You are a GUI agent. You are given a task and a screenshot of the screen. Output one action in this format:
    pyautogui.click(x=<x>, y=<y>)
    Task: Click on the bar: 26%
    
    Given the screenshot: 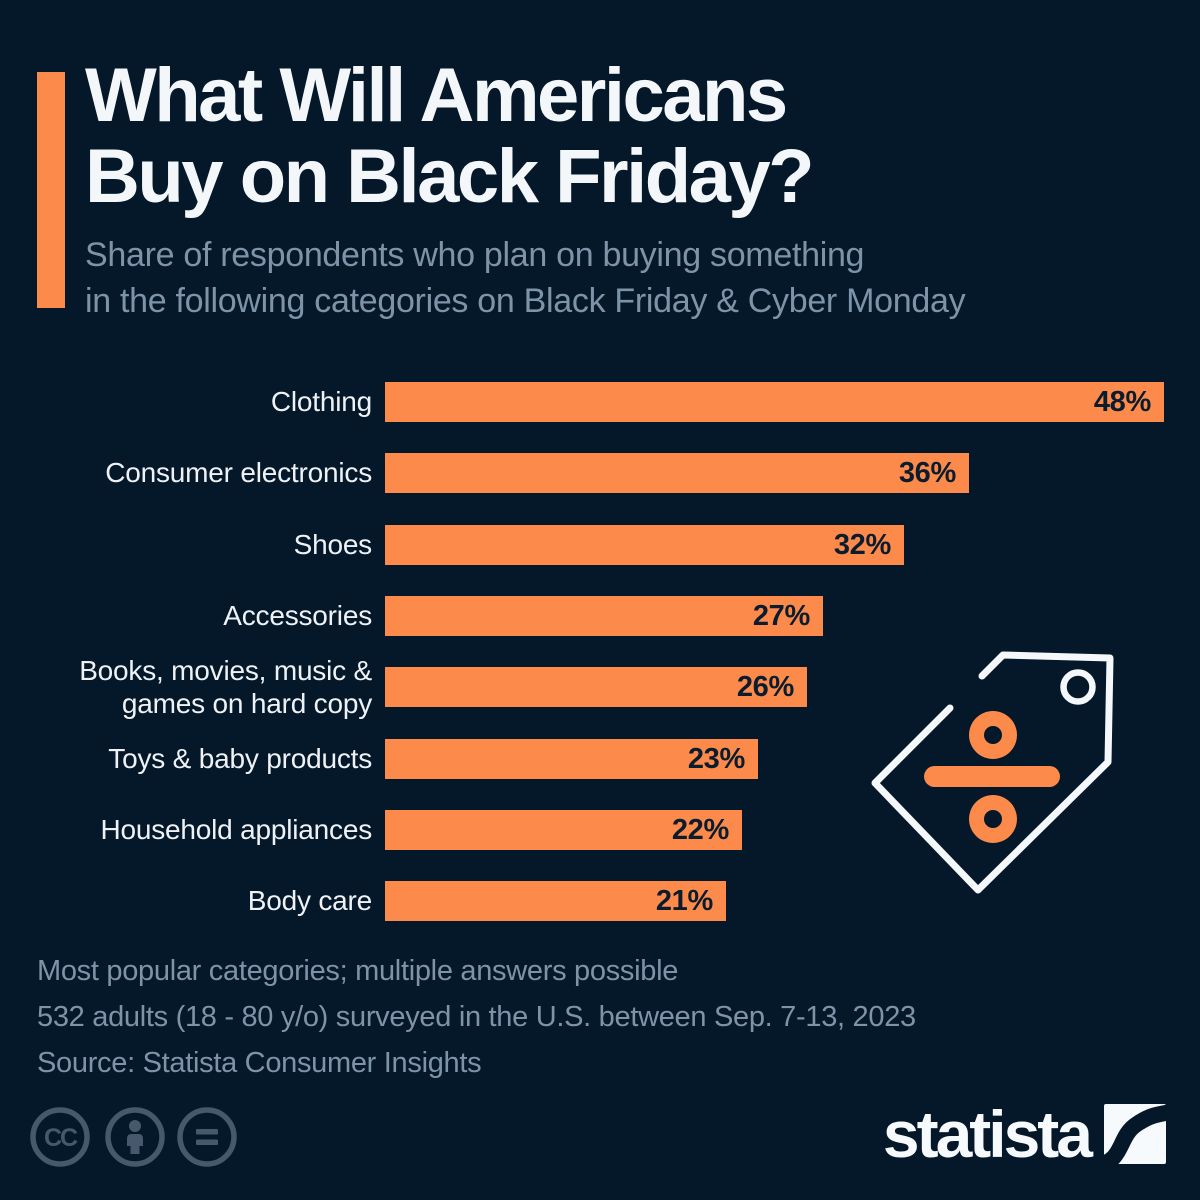 What is the action you would take?
    pyautogui.click(x=596, y=687)
    